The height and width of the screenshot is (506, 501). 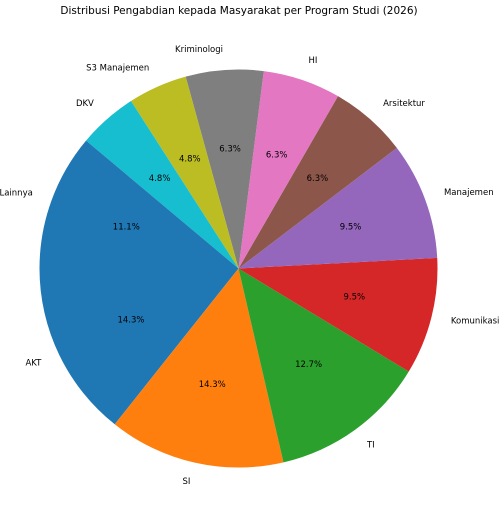 I want to click on pie-slice-si, so click(x=199, y=368).